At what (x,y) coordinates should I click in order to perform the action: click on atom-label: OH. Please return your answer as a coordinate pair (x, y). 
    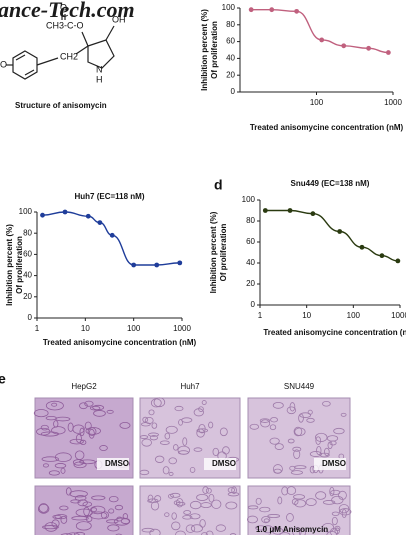
    Looking at the image, I should click on (119, 19).